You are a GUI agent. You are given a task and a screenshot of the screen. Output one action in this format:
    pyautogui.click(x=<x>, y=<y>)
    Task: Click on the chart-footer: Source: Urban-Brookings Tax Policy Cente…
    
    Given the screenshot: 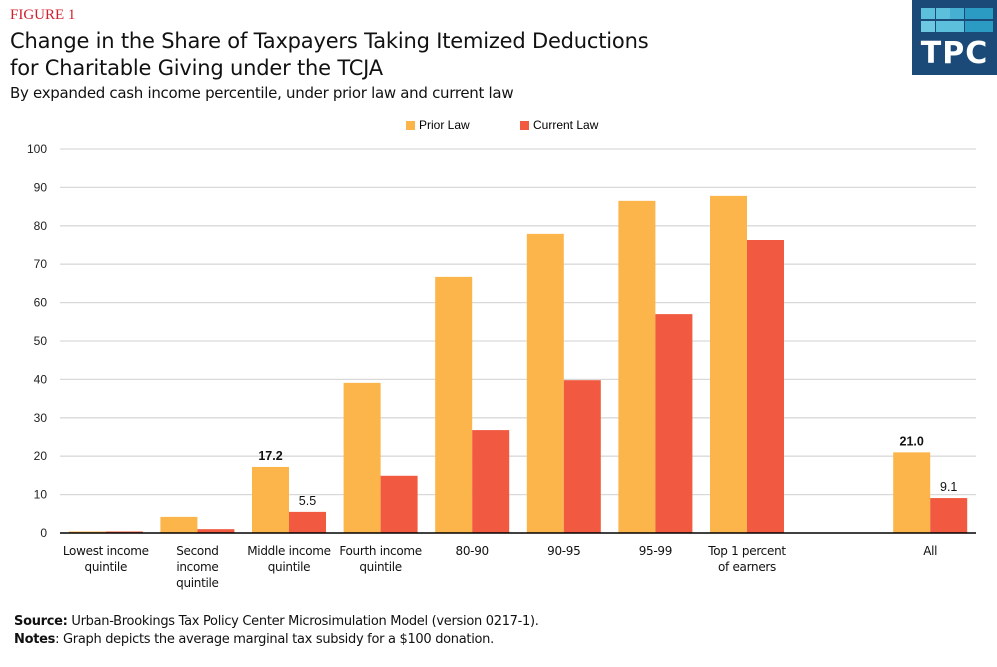 What is the action you would take?
    pyautogui.click(x=276, y=631)
    